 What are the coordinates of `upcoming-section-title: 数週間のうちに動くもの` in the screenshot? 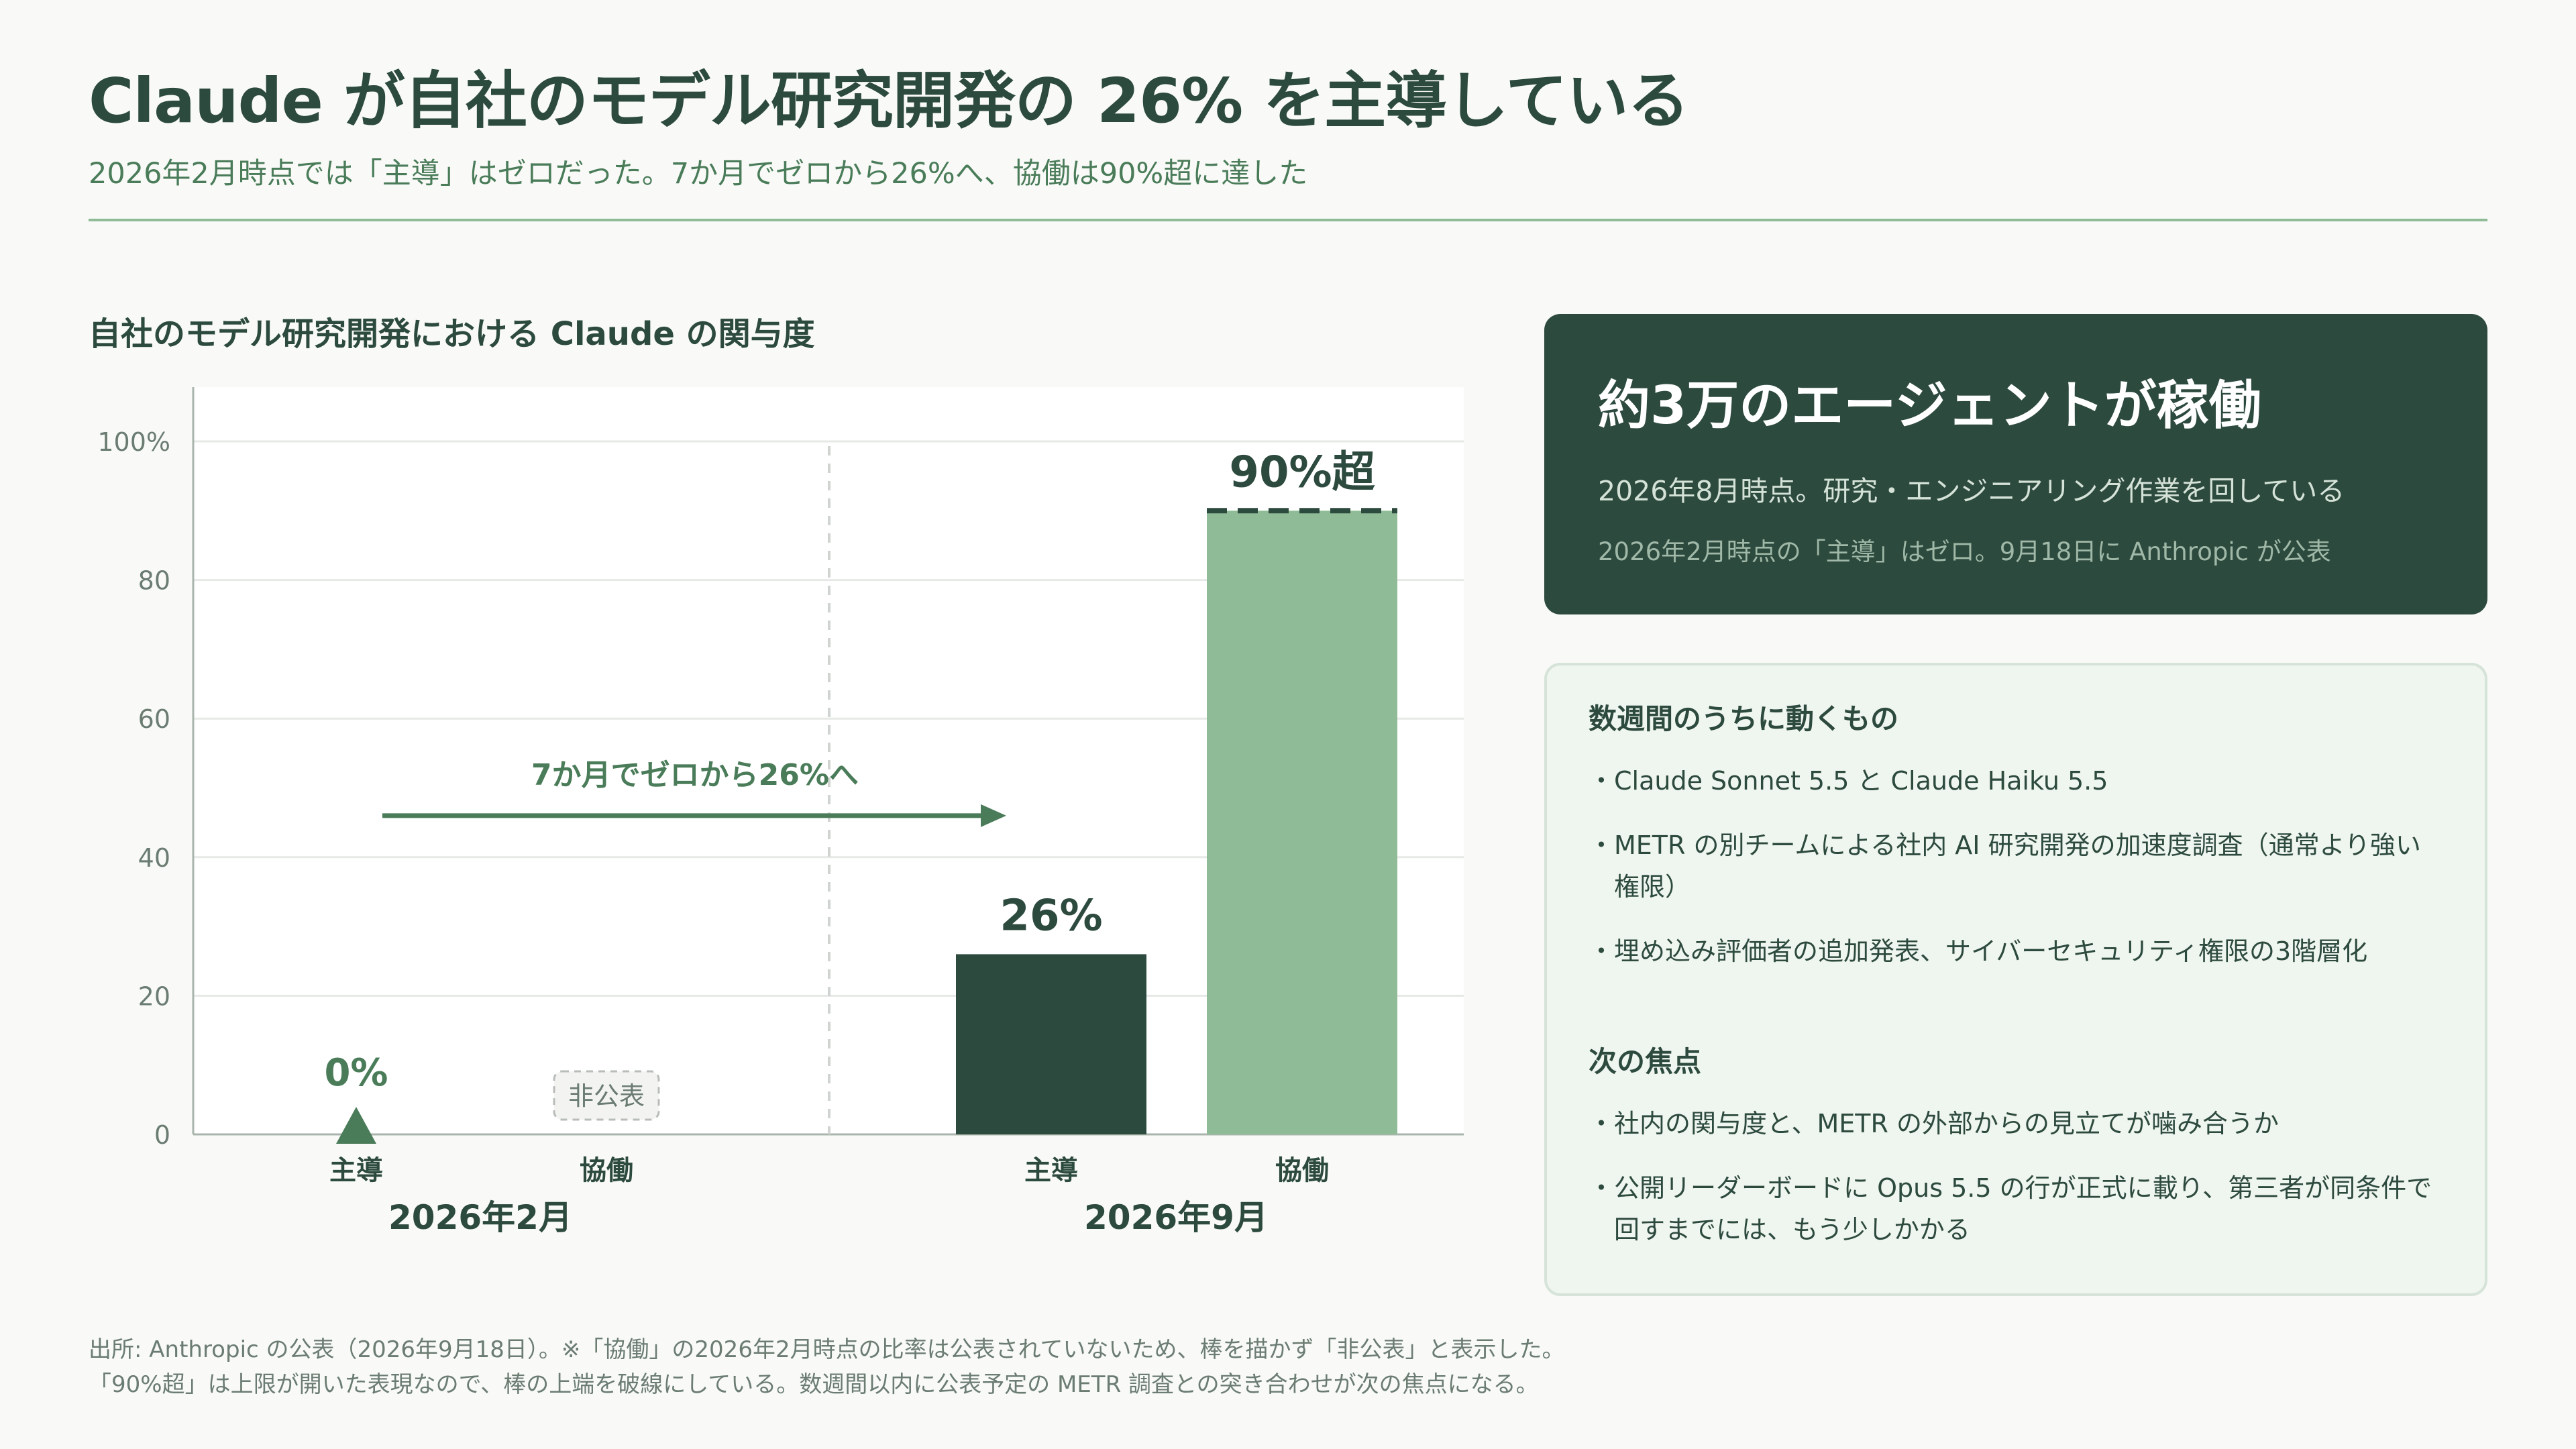 It's located at (1744, 718).